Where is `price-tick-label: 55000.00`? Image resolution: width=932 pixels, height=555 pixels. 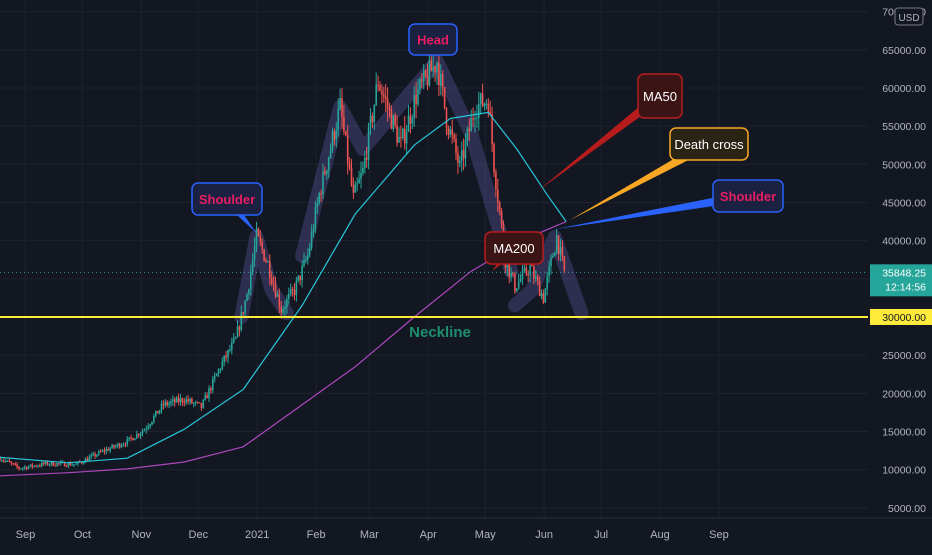
price-tick-label: 55000.00 is located at coordinates (904, 127).